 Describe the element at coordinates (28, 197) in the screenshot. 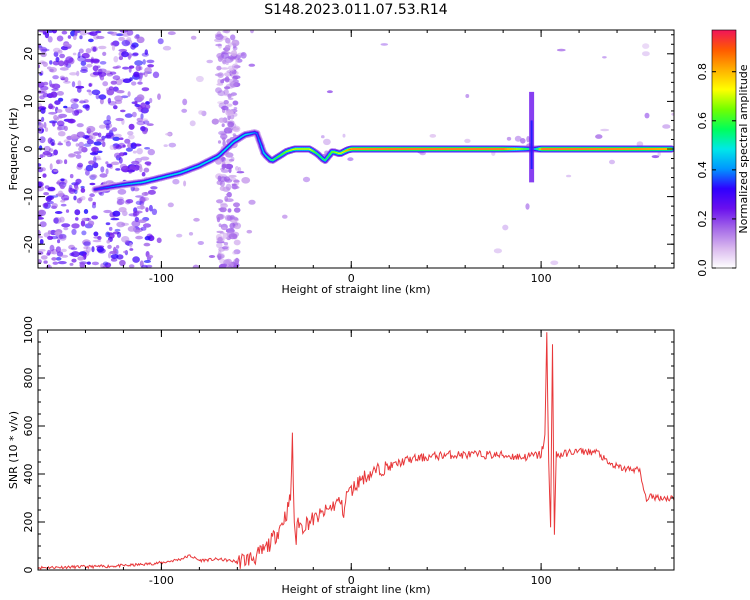

I see `y-tick-label: -10` at that location.